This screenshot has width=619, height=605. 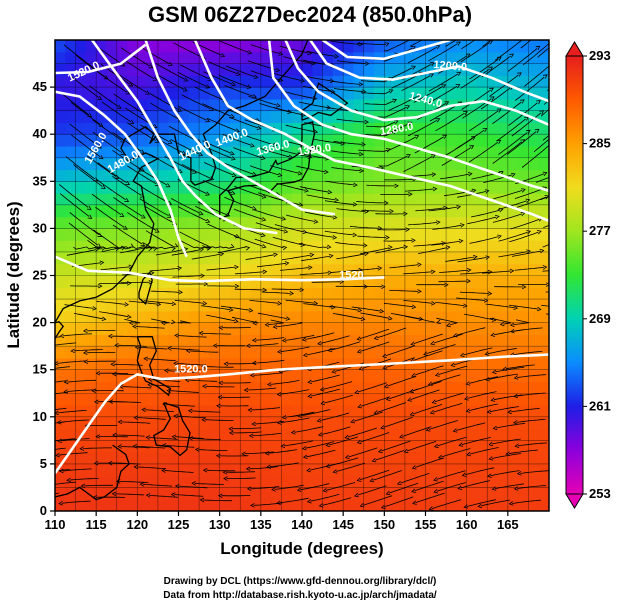 What do you see at coordinates (261, 524) in the screenshot?
I see `x-tick-label: 135` at bounding box center [261, 524].